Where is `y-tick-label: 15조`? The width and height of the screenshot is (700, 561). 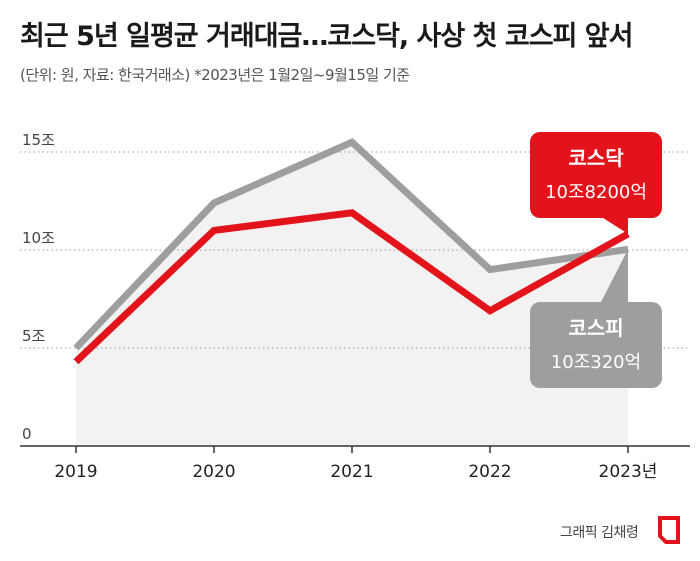 y-tick-label: 15조 is located at coordinates (38, 140).